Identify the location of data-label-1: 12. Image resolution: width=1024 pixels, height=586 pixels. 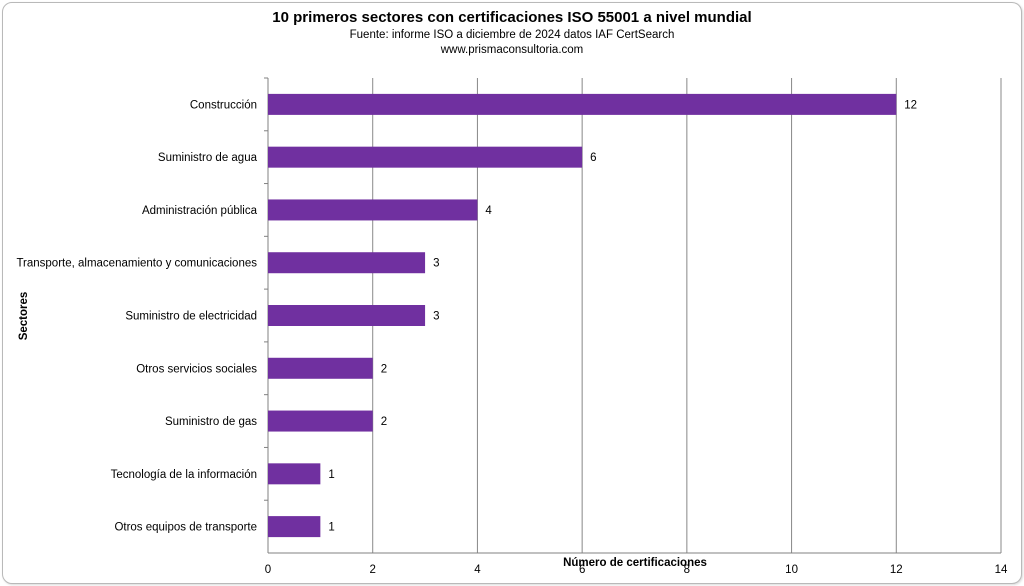
(910, 105).